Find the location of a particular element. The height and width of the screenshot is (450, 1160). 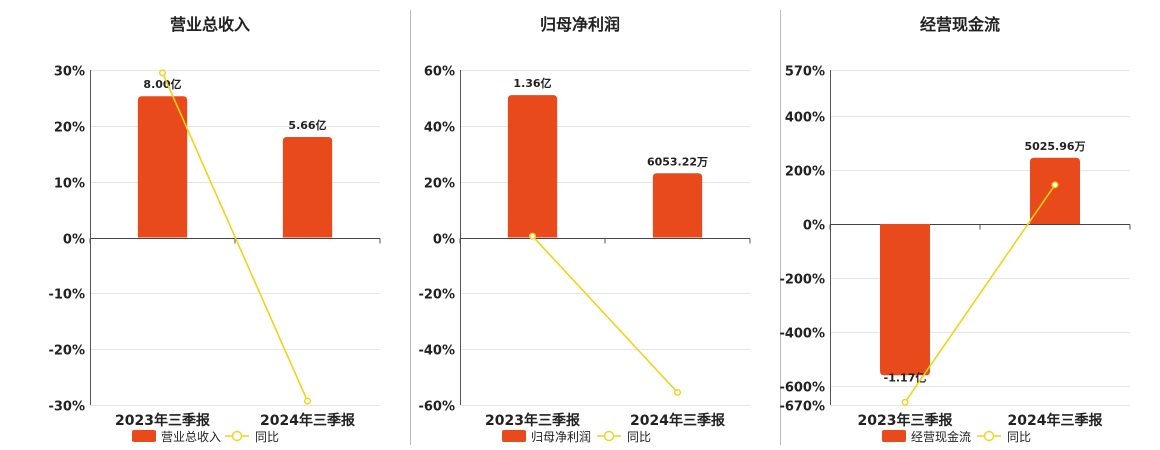

y-tick-label: -30% is located at coordinates (66, 407).